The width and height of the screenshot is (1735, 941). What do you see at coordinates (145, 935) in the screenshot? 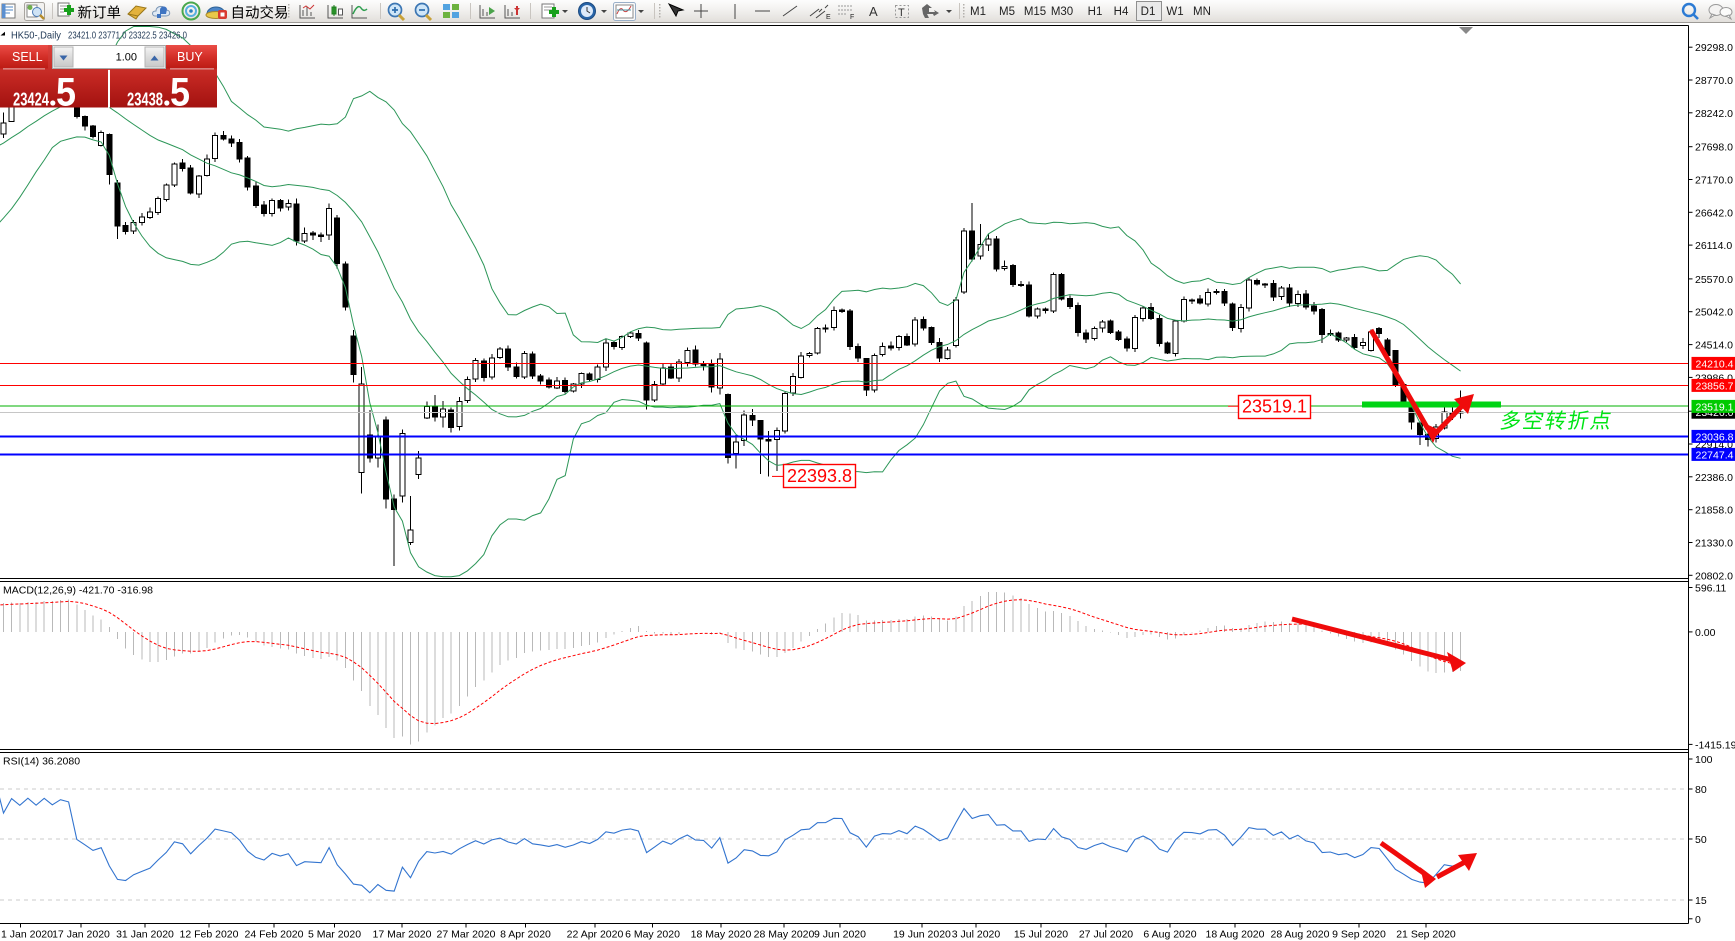
I see `svg-text: 31 Jan 2020` at bounding box center [145, 935].